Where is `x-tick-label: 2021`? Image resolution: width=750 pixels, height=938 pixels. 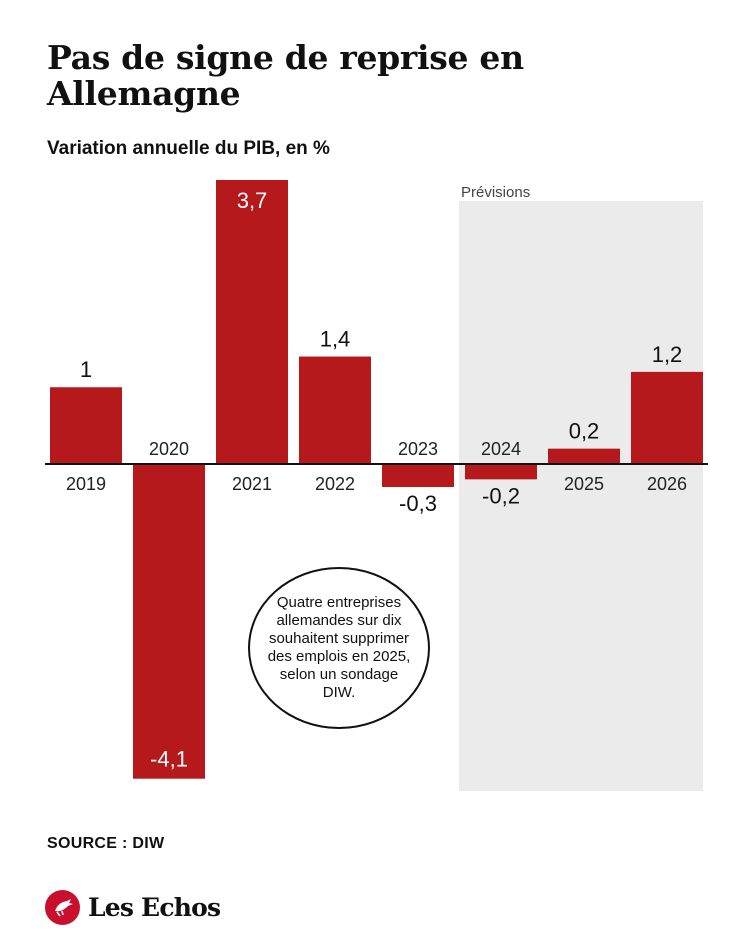 x-tick-label: 2021 is located at coordinates (252, 484).